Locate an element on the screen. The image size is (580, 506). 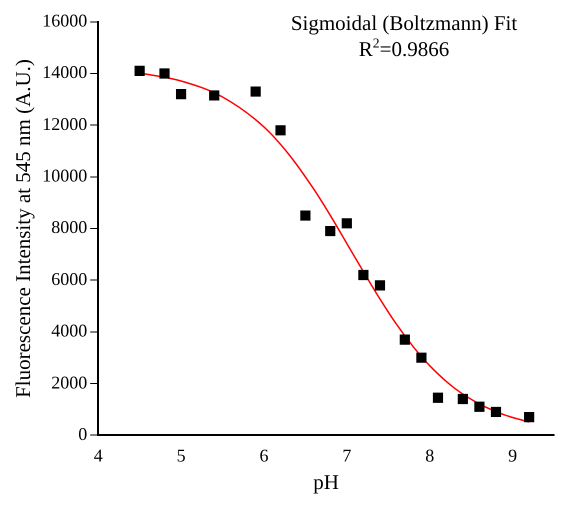
x-tick-label: 8 is located at coordinates (429, 456).